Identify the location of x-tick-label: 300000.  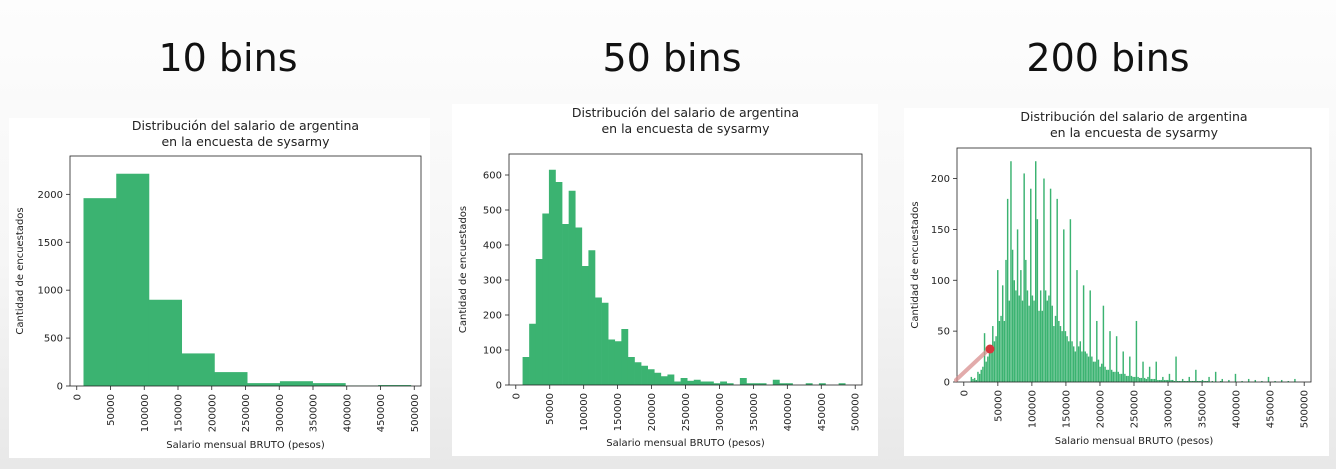
(720, 412).